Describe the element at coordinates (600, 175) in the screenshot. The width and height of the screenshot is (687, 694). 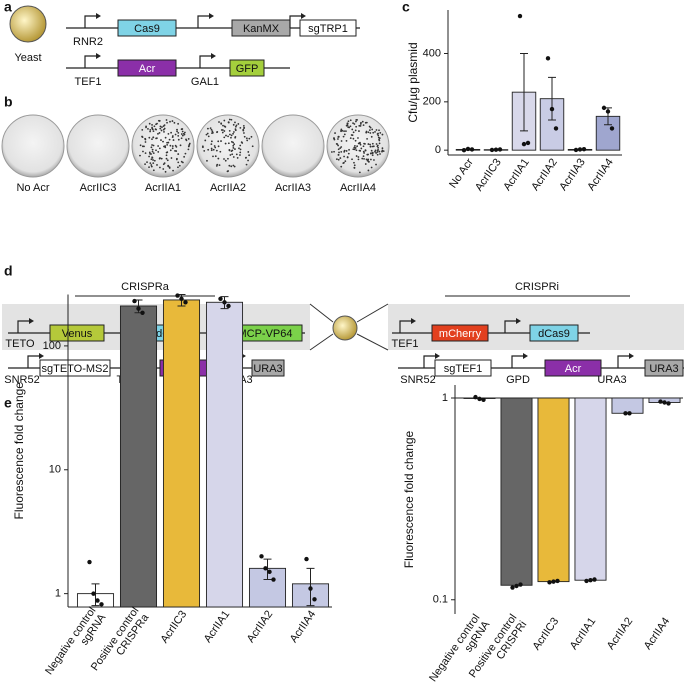
I see `x-tick-label-group: AcrIIA4` at that location.